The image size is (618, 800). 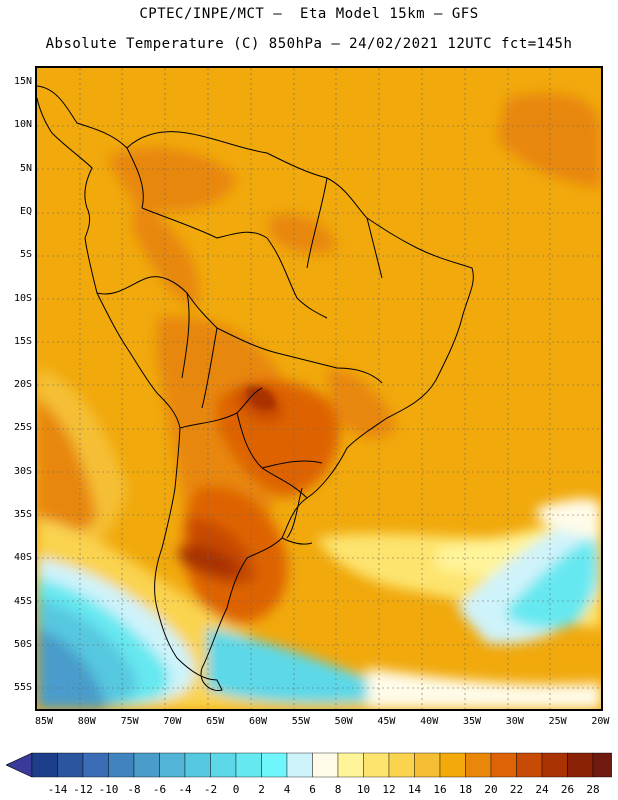 I want to click on colorbar-tick-label: -10, so click(x=108, y=789).